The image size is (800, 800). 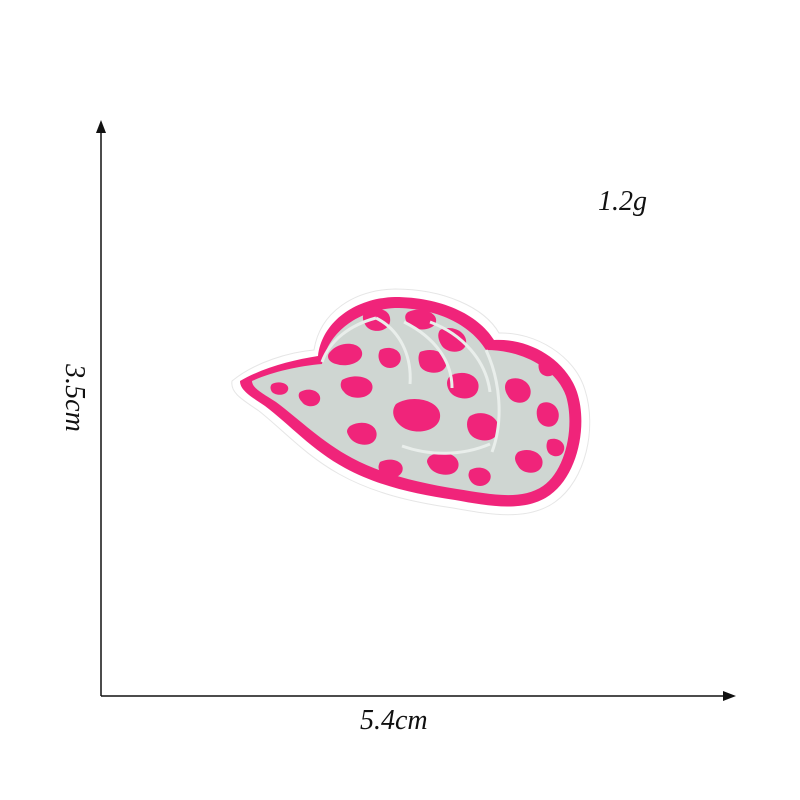 What do you see at coordinates (394, 720) in the screenshot?
I see `width-label: 5.4cm` at bounding box center [394, 720].